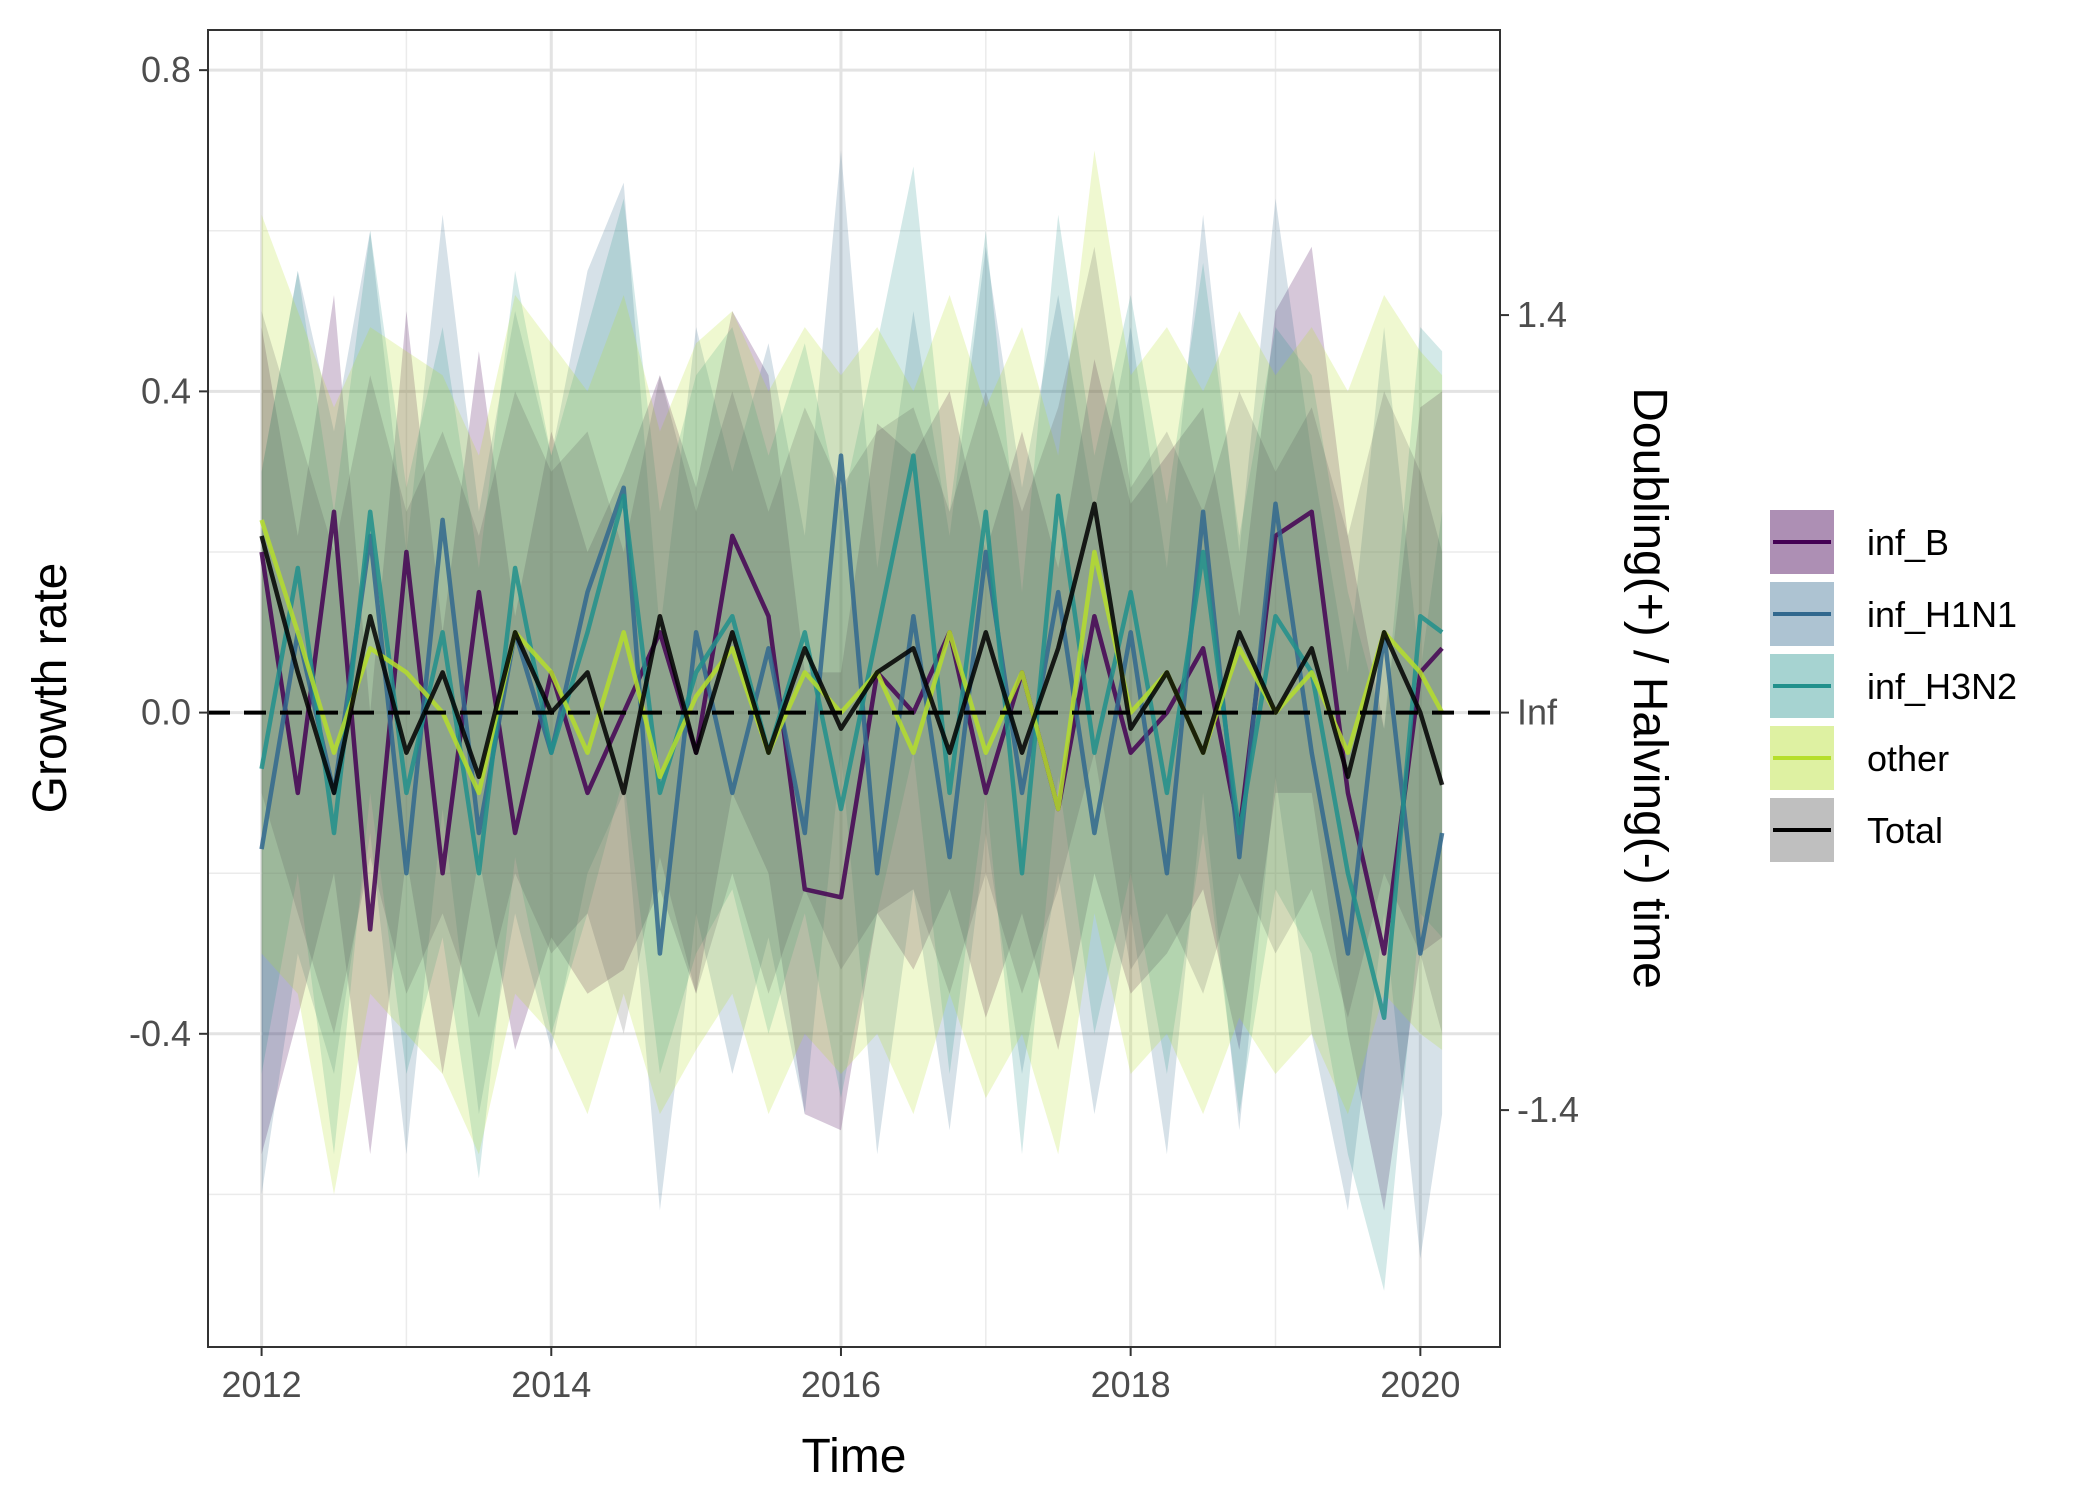 The image size is (2100, 1500). What do you see at coordinates (1548, 1109) in the screenshot?
I see `y2-tick-label: -1.4` at bounding box center [1548, 1109].